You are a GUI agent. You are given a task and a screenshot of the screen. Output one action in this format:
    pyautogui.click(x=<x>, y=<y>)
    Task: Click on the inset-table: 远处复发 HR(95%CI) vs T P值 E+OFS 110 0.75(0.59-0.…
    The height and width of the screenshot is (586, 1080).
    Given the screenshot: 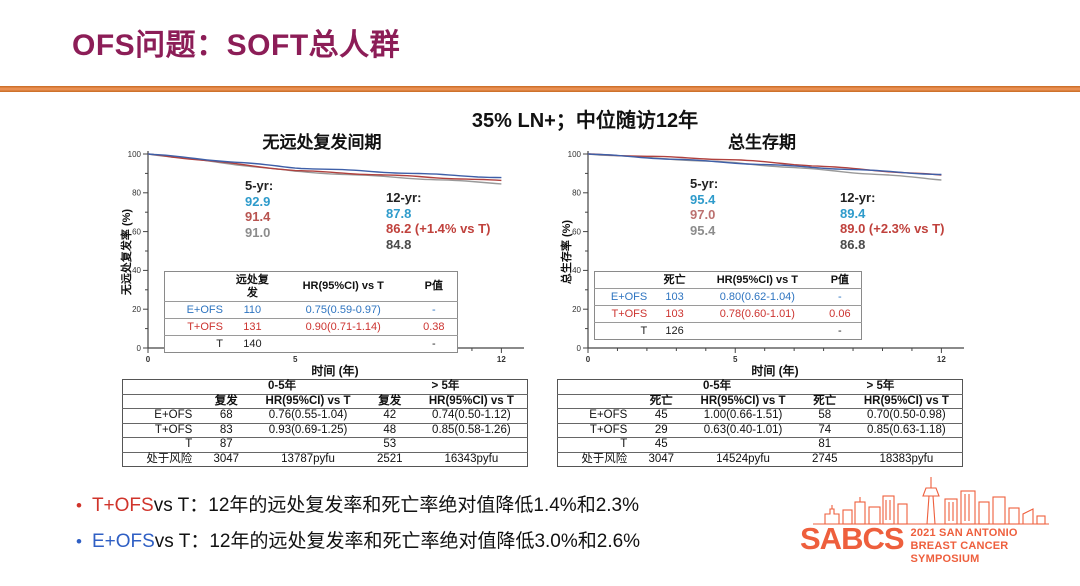 What is the action you would take?
    pyautogui.click(x=311, y=312)
    